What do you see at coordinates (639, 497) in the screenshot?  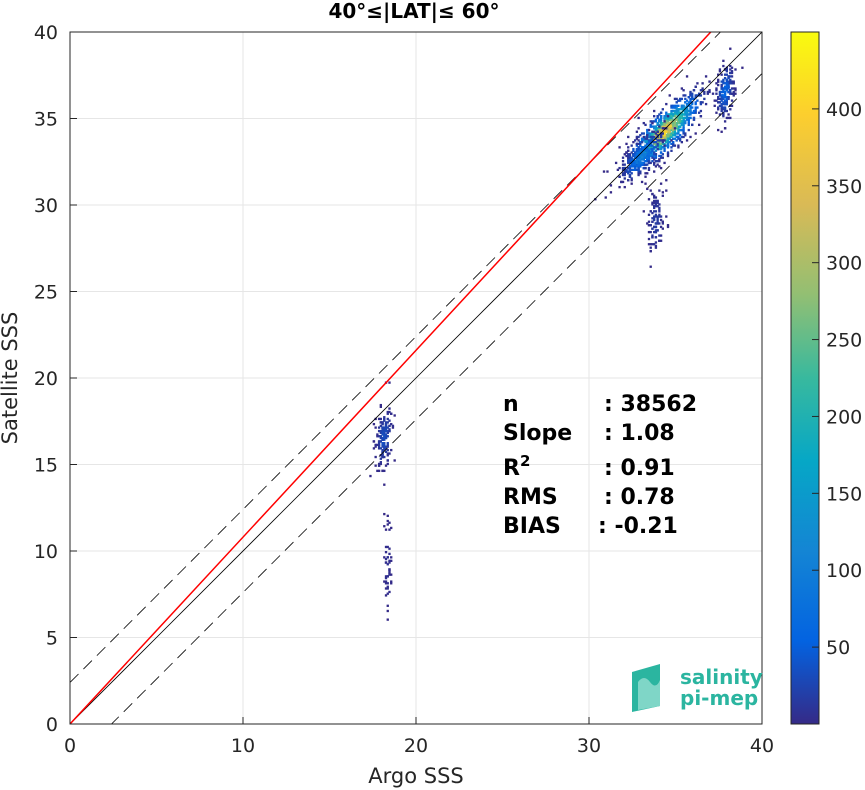 I see `stat-value: : 0.78` at bounding box center [639, 497].